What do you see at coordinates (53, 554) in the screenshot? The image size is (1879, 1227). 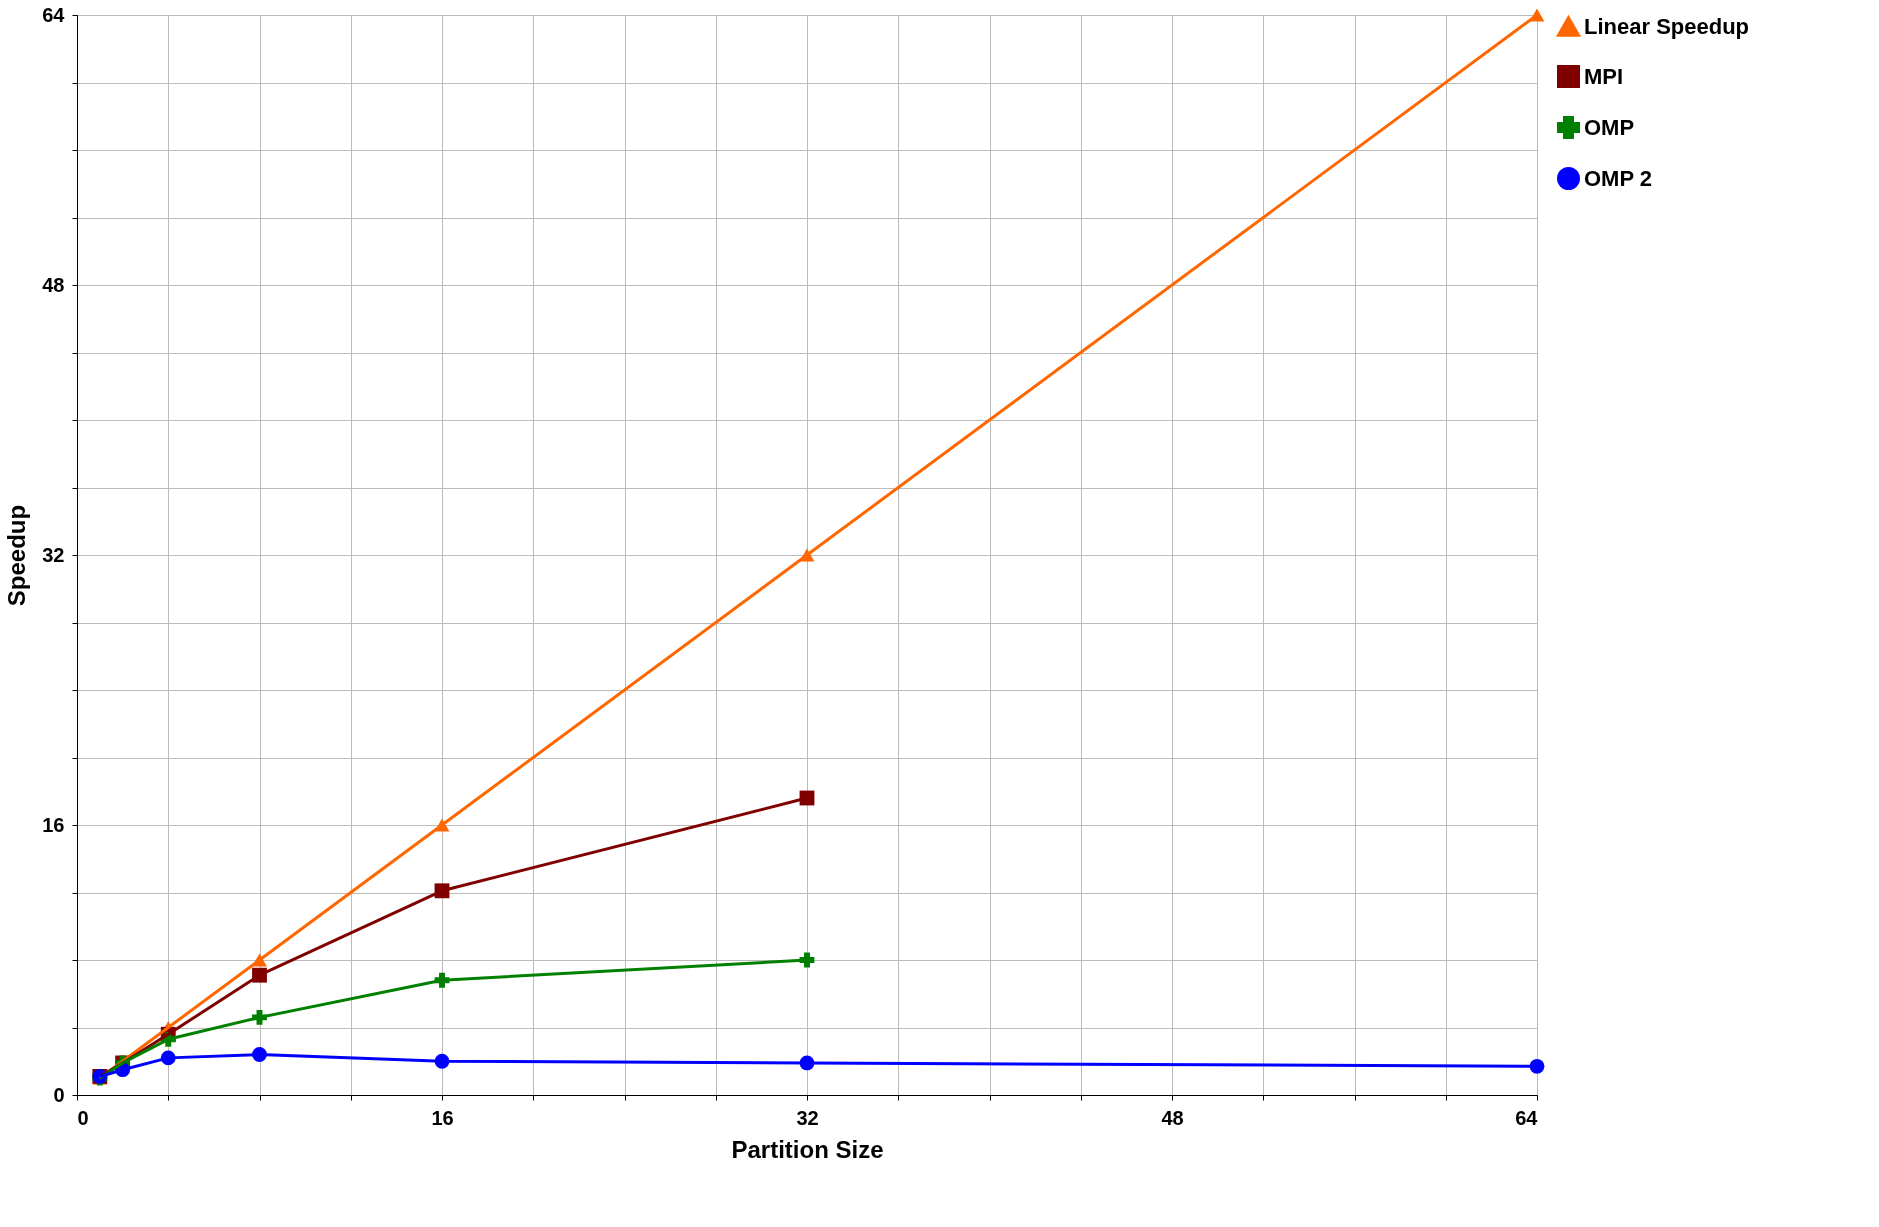 I see `y-tick-label: 32` at bounding box center [53, 554].